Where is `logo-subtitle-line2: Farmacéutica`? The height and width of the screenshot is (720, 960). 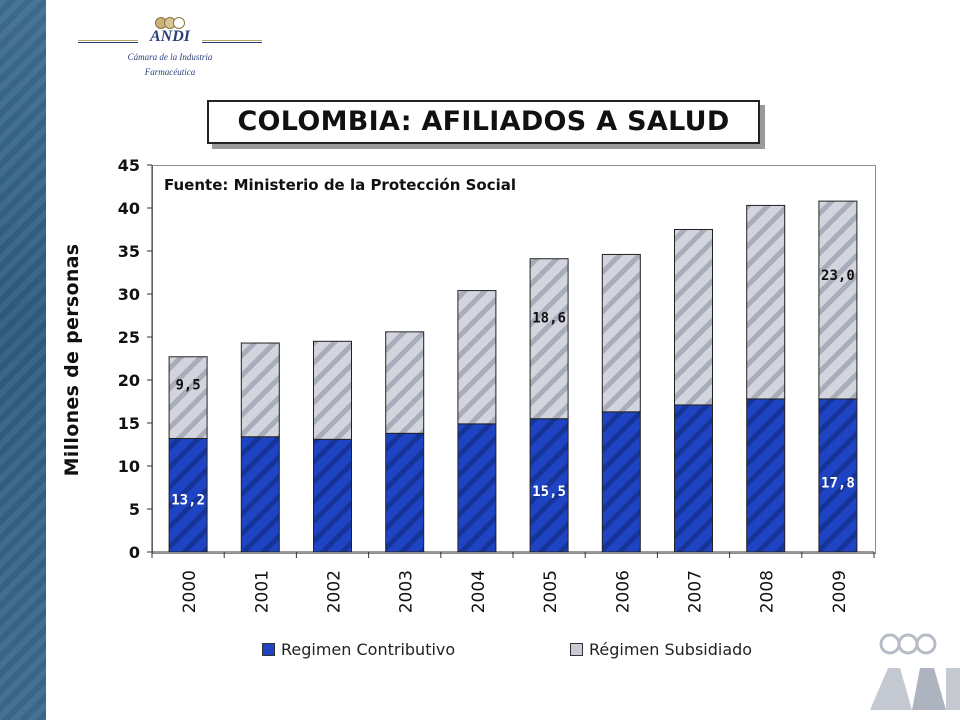 logo-subtitle-line2: Farmacéutica is located at coordinates (170, 72).